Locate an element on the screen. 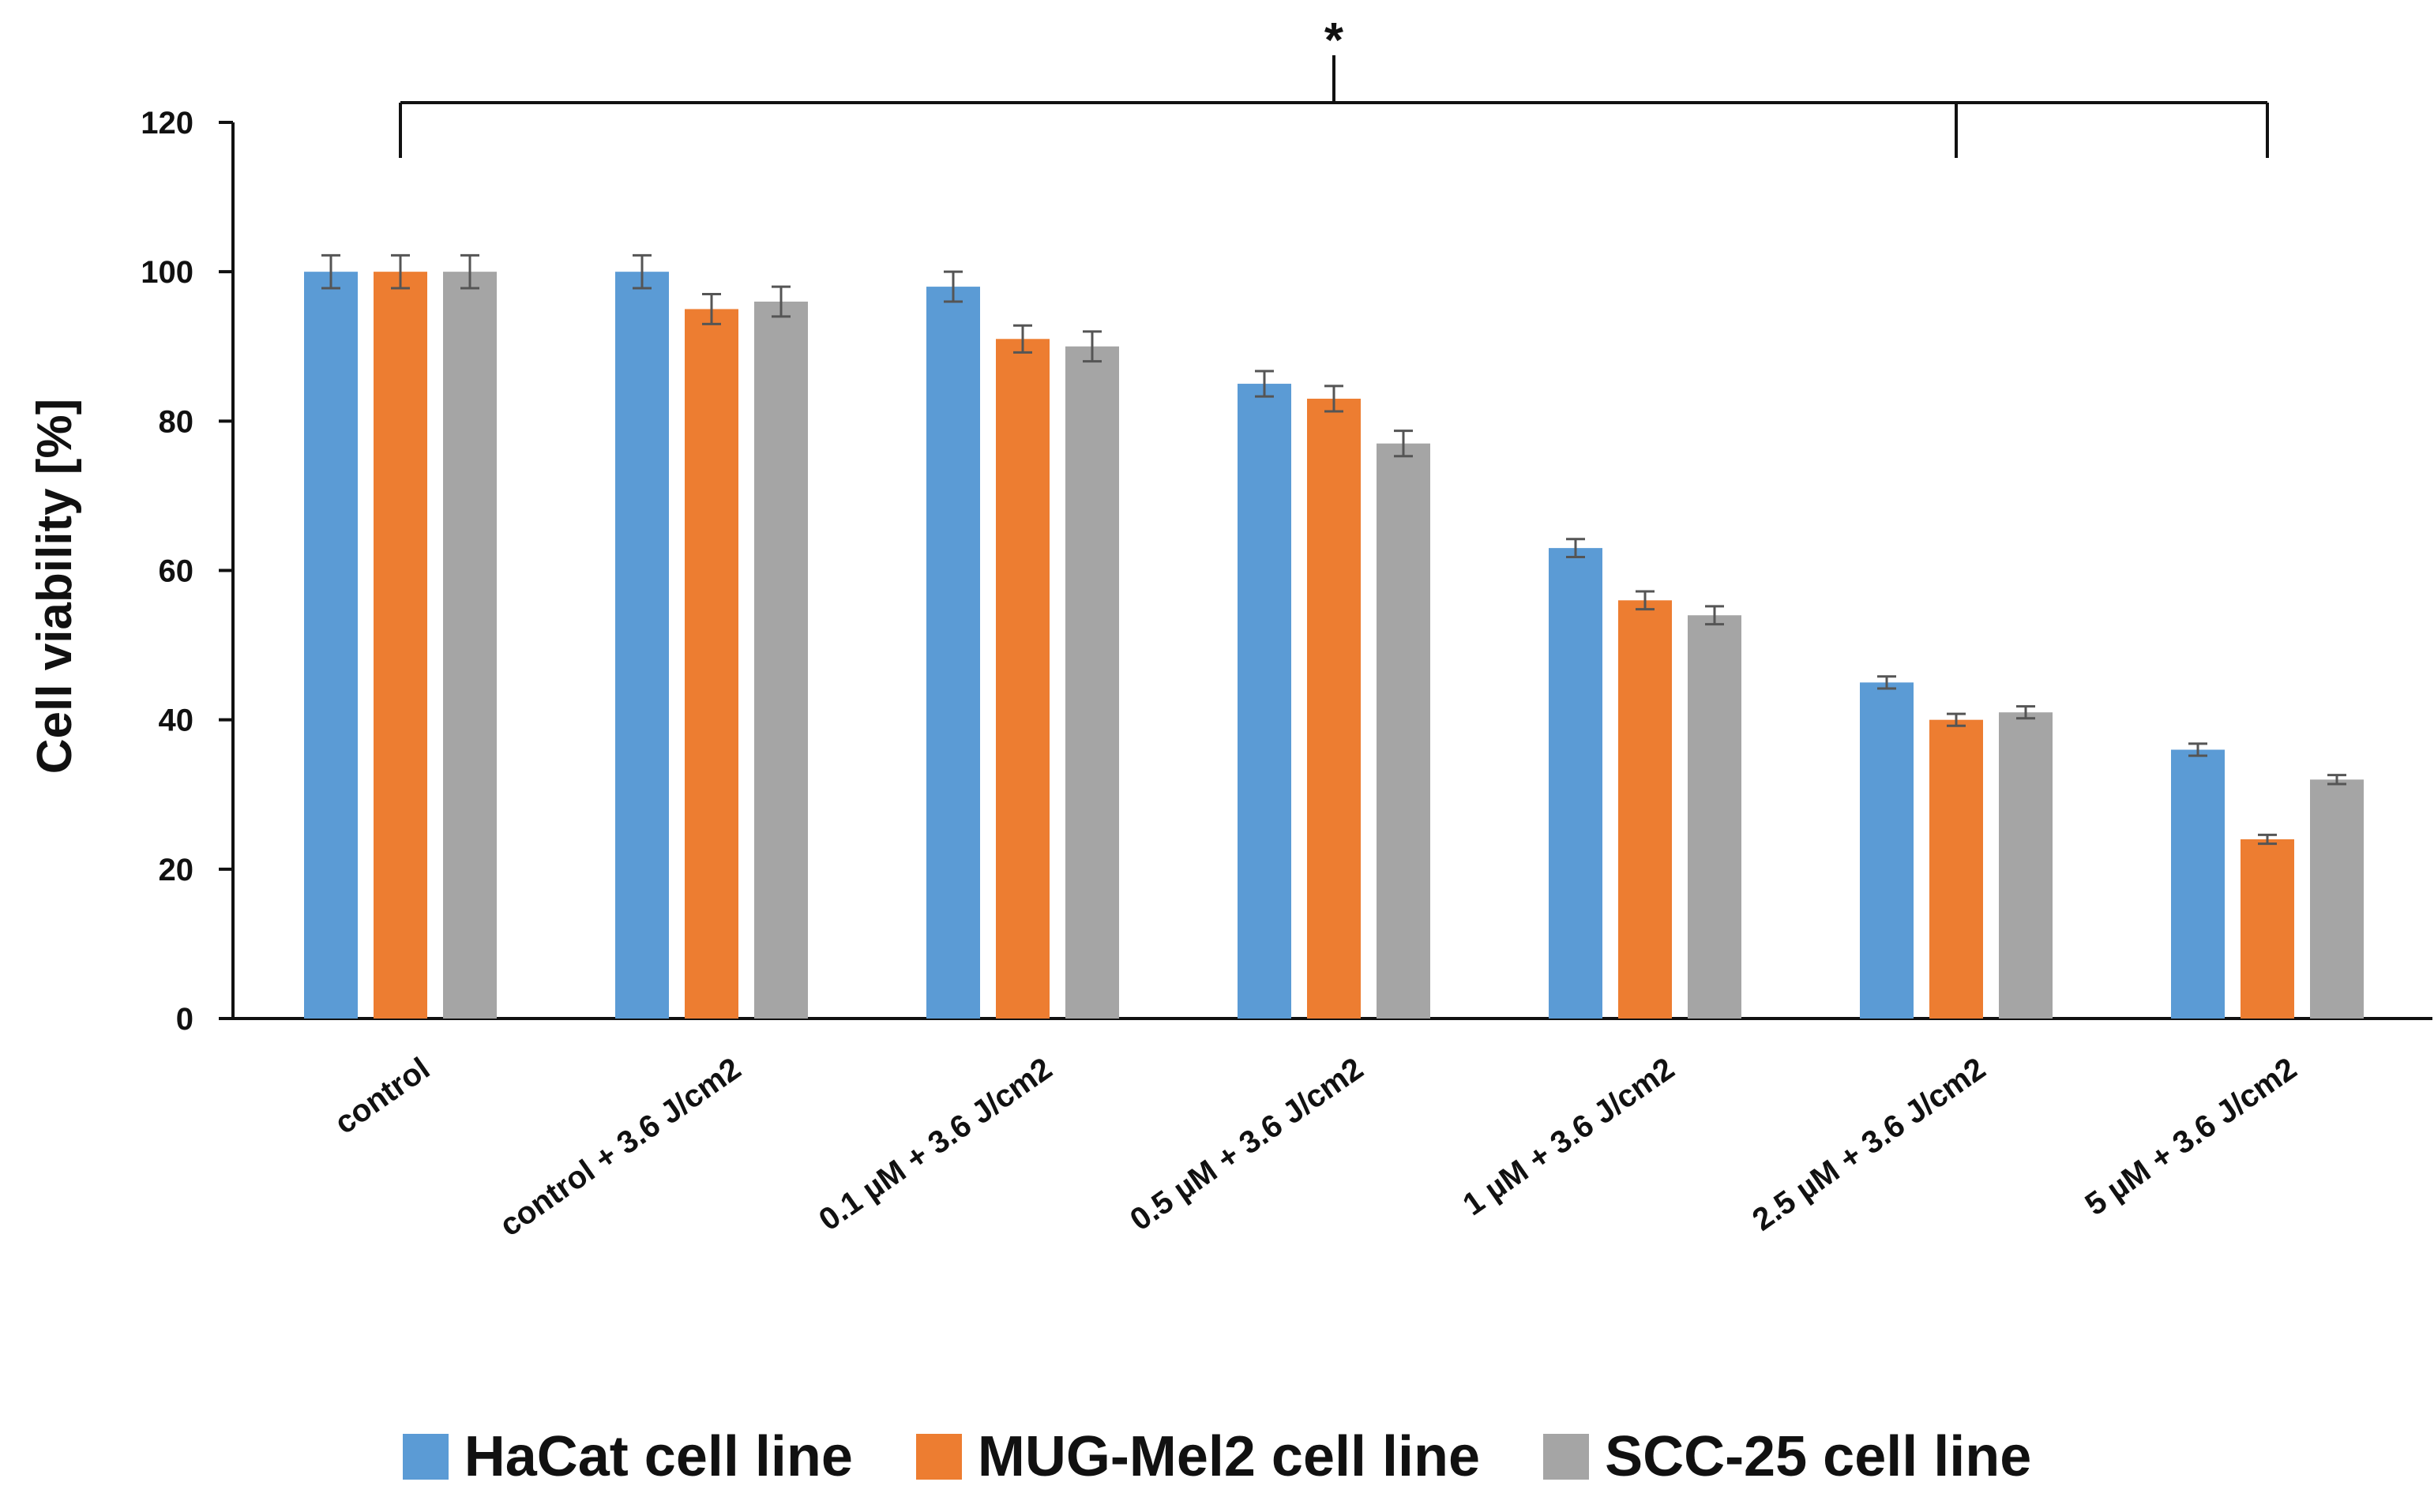  category-label: control is located at coordinates (382, 1096).